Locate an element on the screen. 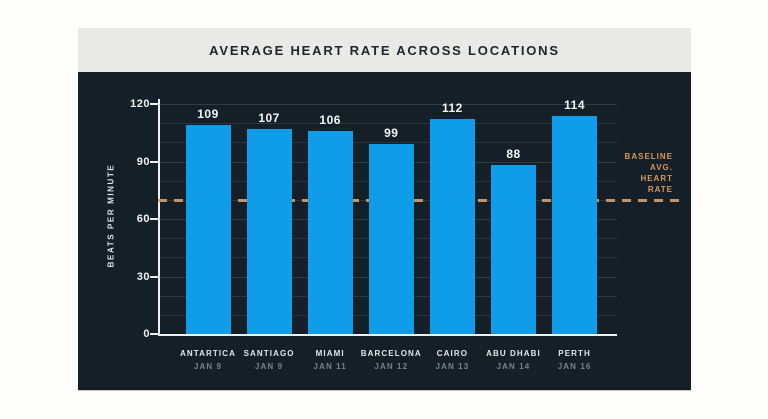 Image resolution: width=768 pixels, height=419 pixels. x-tick-date-label: JAN 11 is located at coordinates (330, 366).